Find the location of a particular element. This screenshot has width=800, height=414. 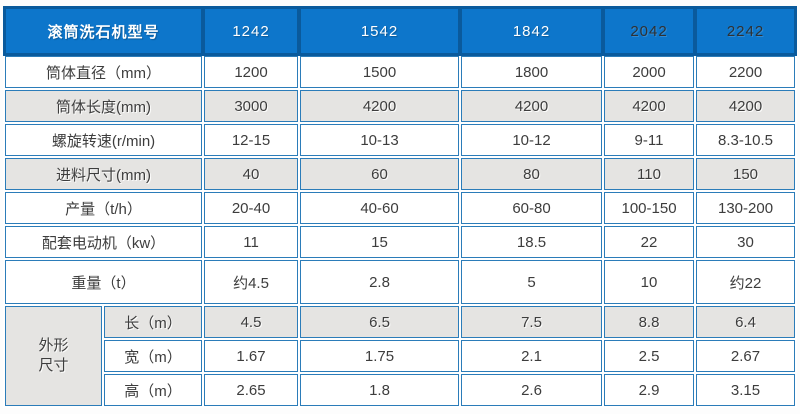

cell-value: 40-60 is located at coordinates (380, 208).